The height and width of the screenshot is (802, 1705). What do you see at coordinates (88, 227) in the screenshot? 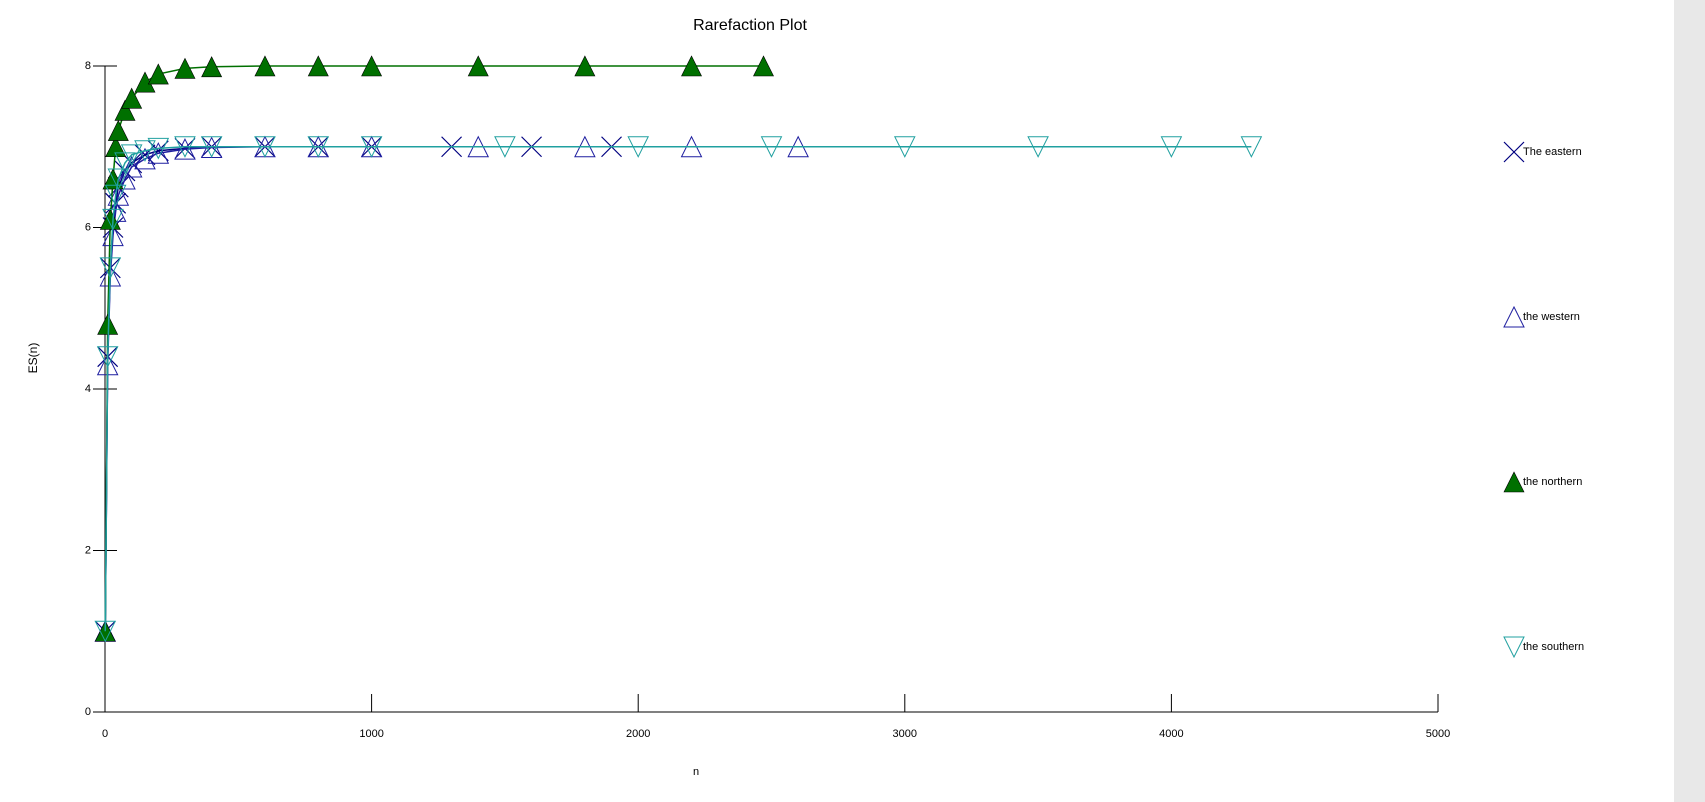
I see `y-tick-label: 6` at bounding box center [88, 227].